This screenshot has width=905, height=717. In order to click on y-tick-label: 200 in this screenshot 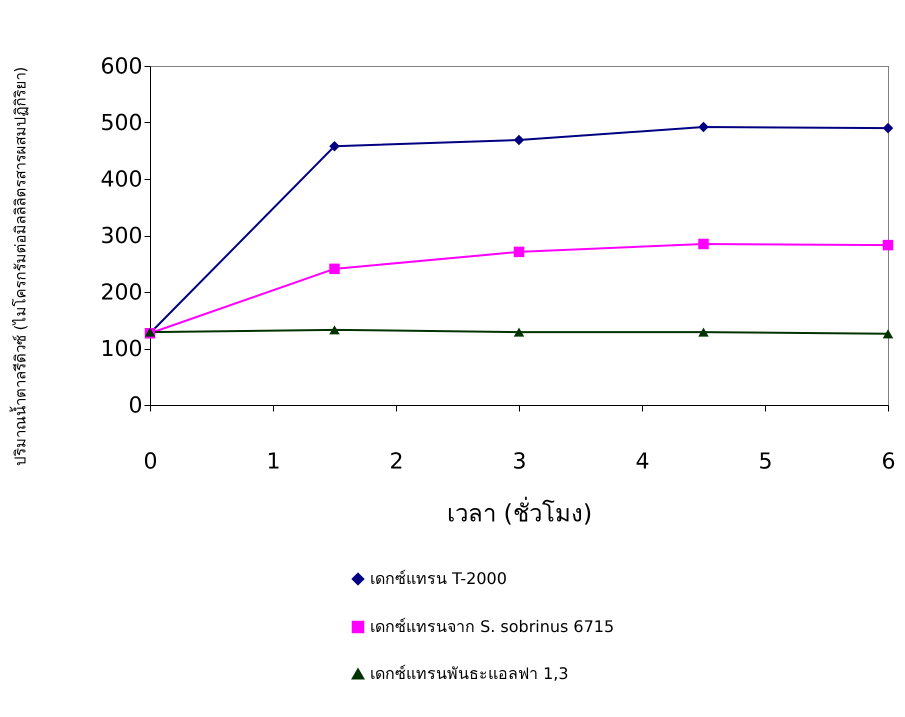, I will do `click(121, 293)`.